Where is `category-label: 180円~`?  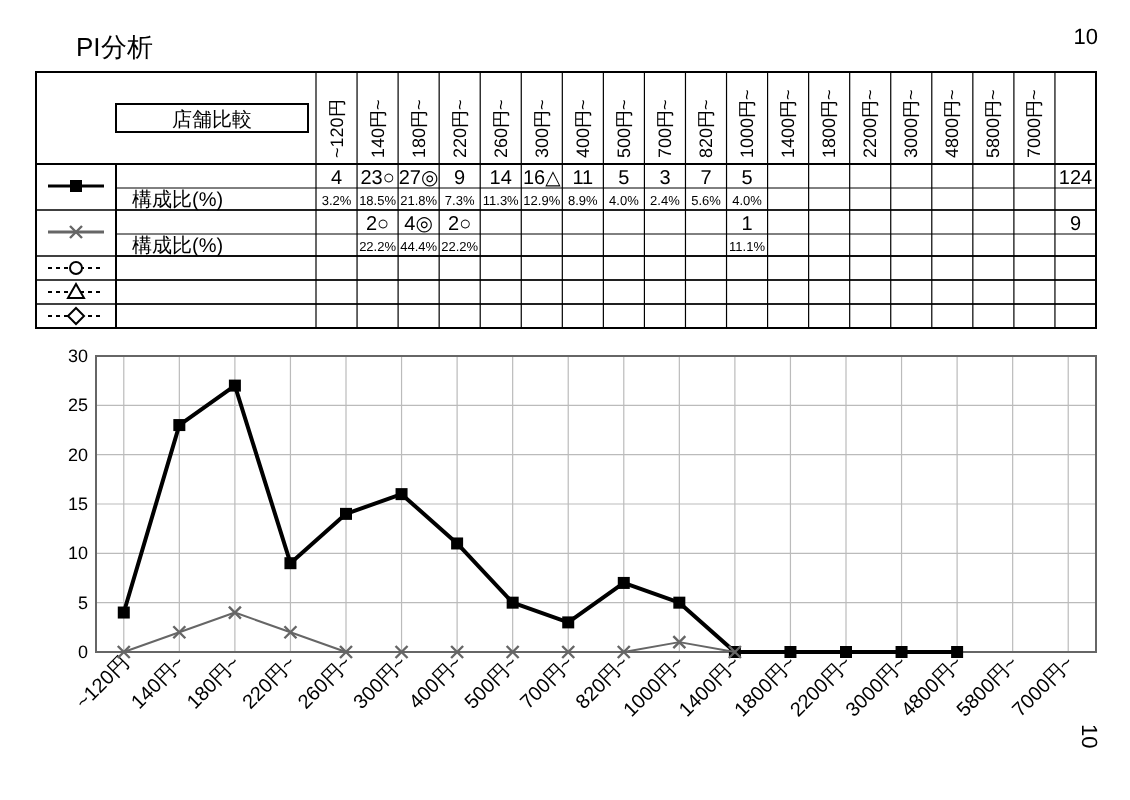 category-label: 180円~ is located at coordinates (418, 128).